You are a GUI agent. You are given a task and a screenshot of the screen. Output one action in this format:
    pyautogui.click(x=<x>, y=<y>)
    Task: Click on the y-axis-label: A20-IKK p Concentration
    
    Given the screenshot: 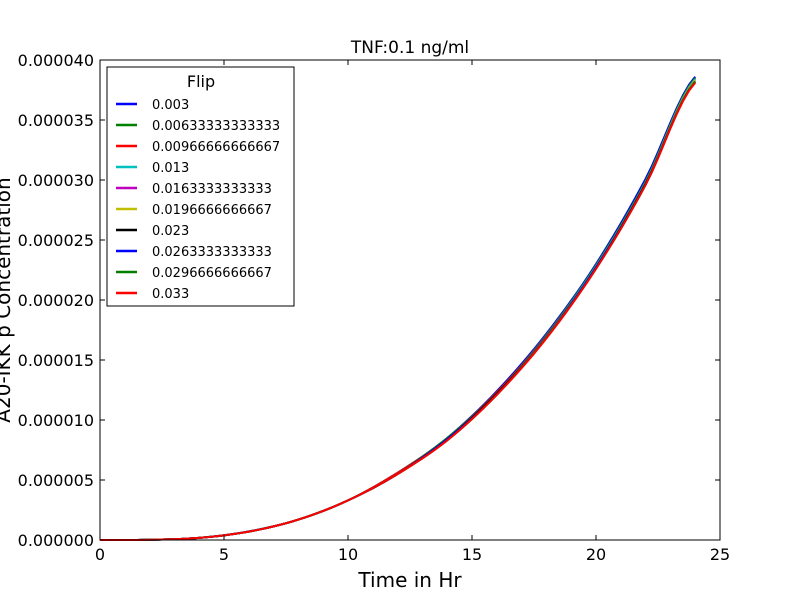 What is the action you would take?
    pyautogui.click(x=7, y=299)
    